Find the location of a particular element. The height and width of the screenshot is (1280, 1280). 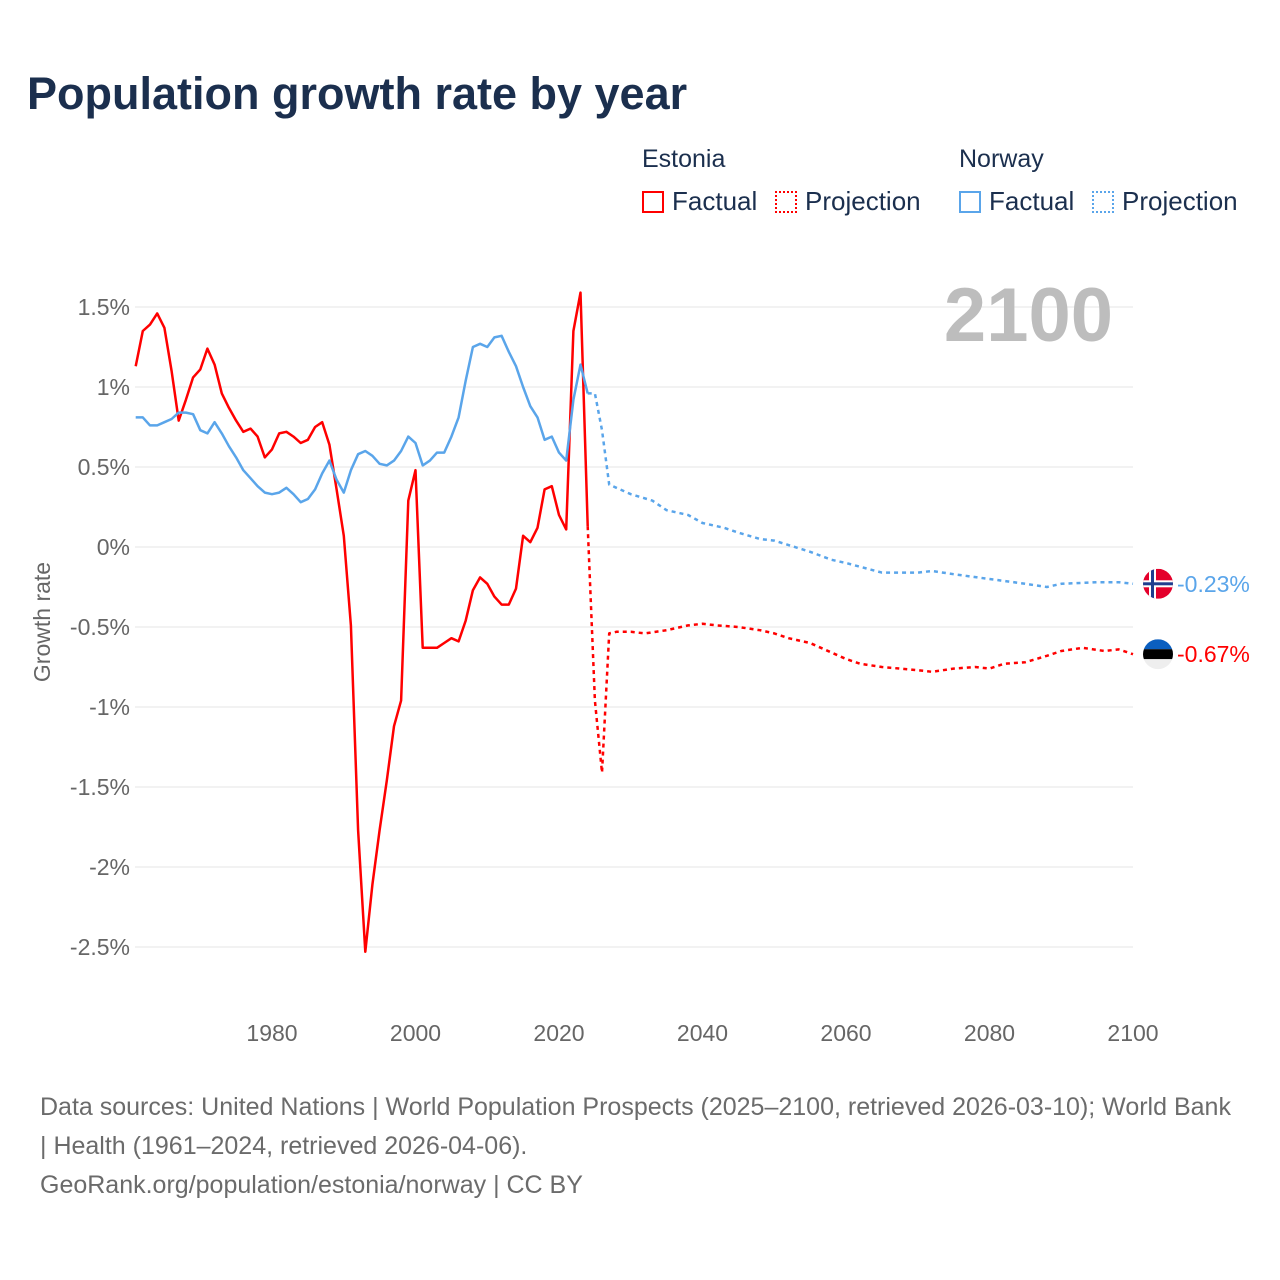

current-year-label: 2100 is located at coordinates (1028, 315).